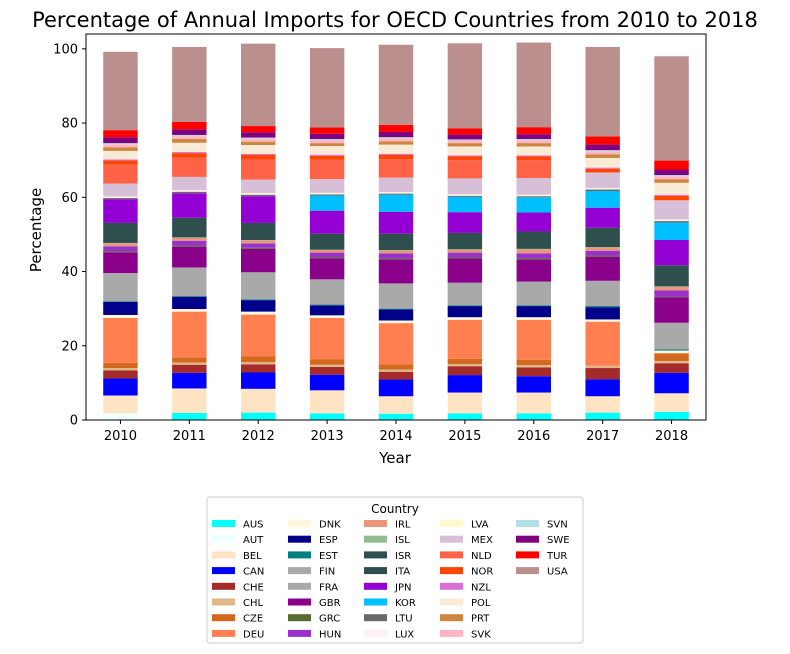 The height and width of the screenshot is (654, 790). What do you see at coordinates (465, 365) in the screenshot?
I see `bar-segment-chl-2015` at bounding box center [465, 365].